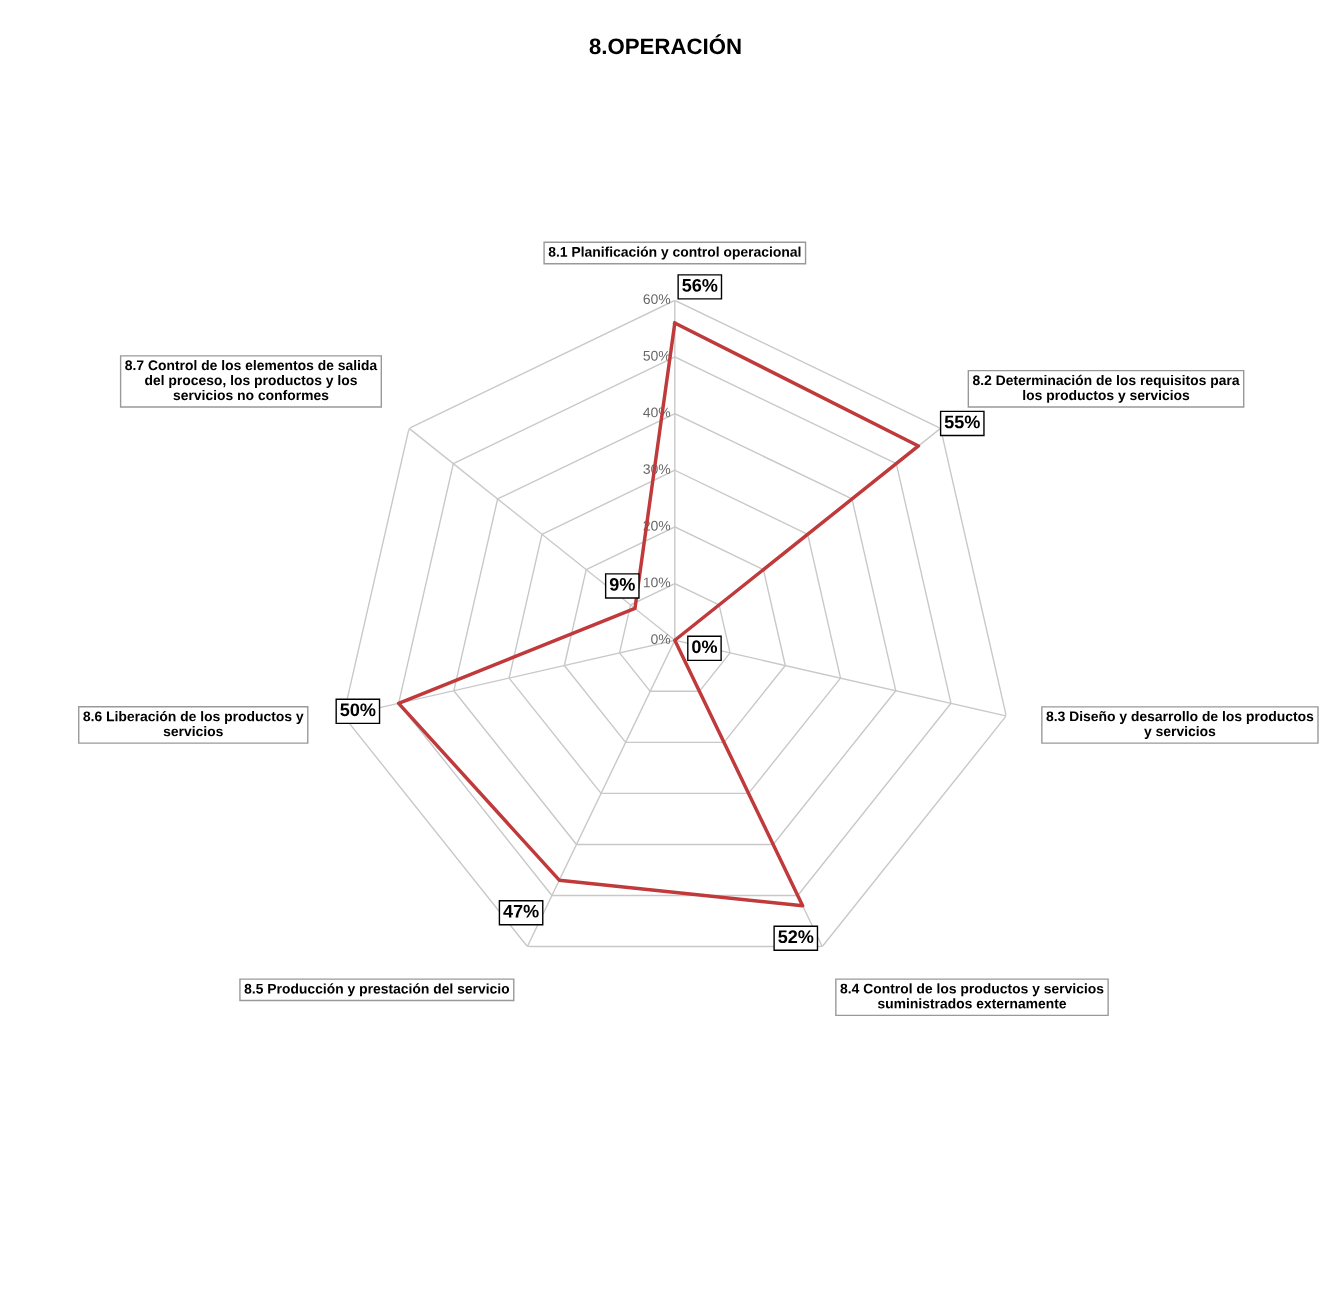 Image resolution: width=1331 pixels, height=1304 pixels. What do you see at coordinates (358, 710) in the screenshot?
I see `data-label: 50%` at bounding box center [358, 710].